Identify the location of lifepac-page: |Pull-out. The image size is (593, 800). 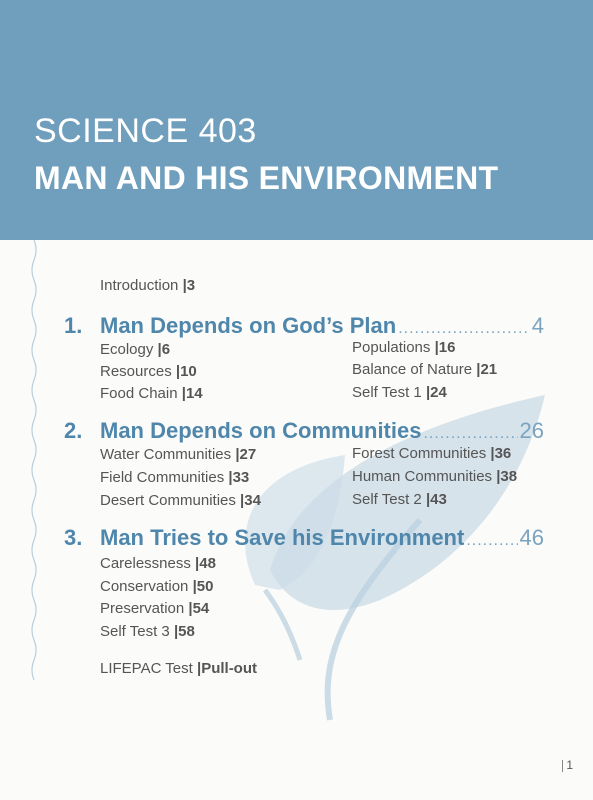
(227, 668).